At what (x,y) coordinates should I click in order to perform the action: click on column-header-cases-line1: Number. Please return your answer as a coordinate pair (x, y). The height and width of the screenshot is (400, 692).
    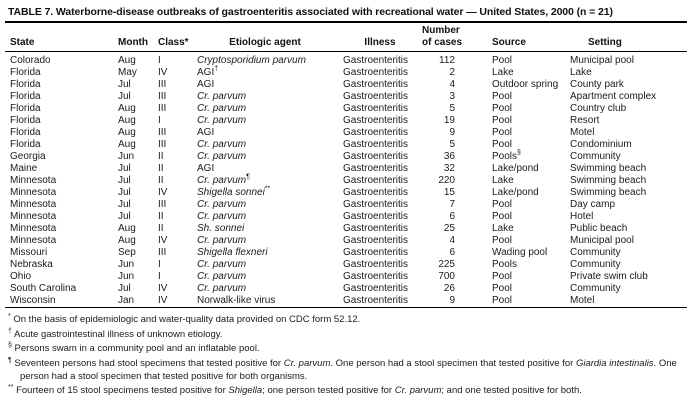
    Looking at the image, I should click on (441, 30).